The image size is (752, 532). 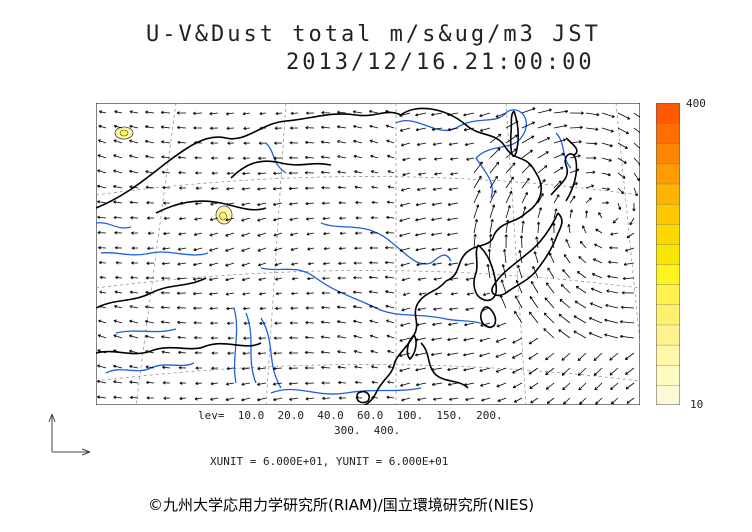 I want to click on unit-vector-axes-icon, so click(x=69, y=434).